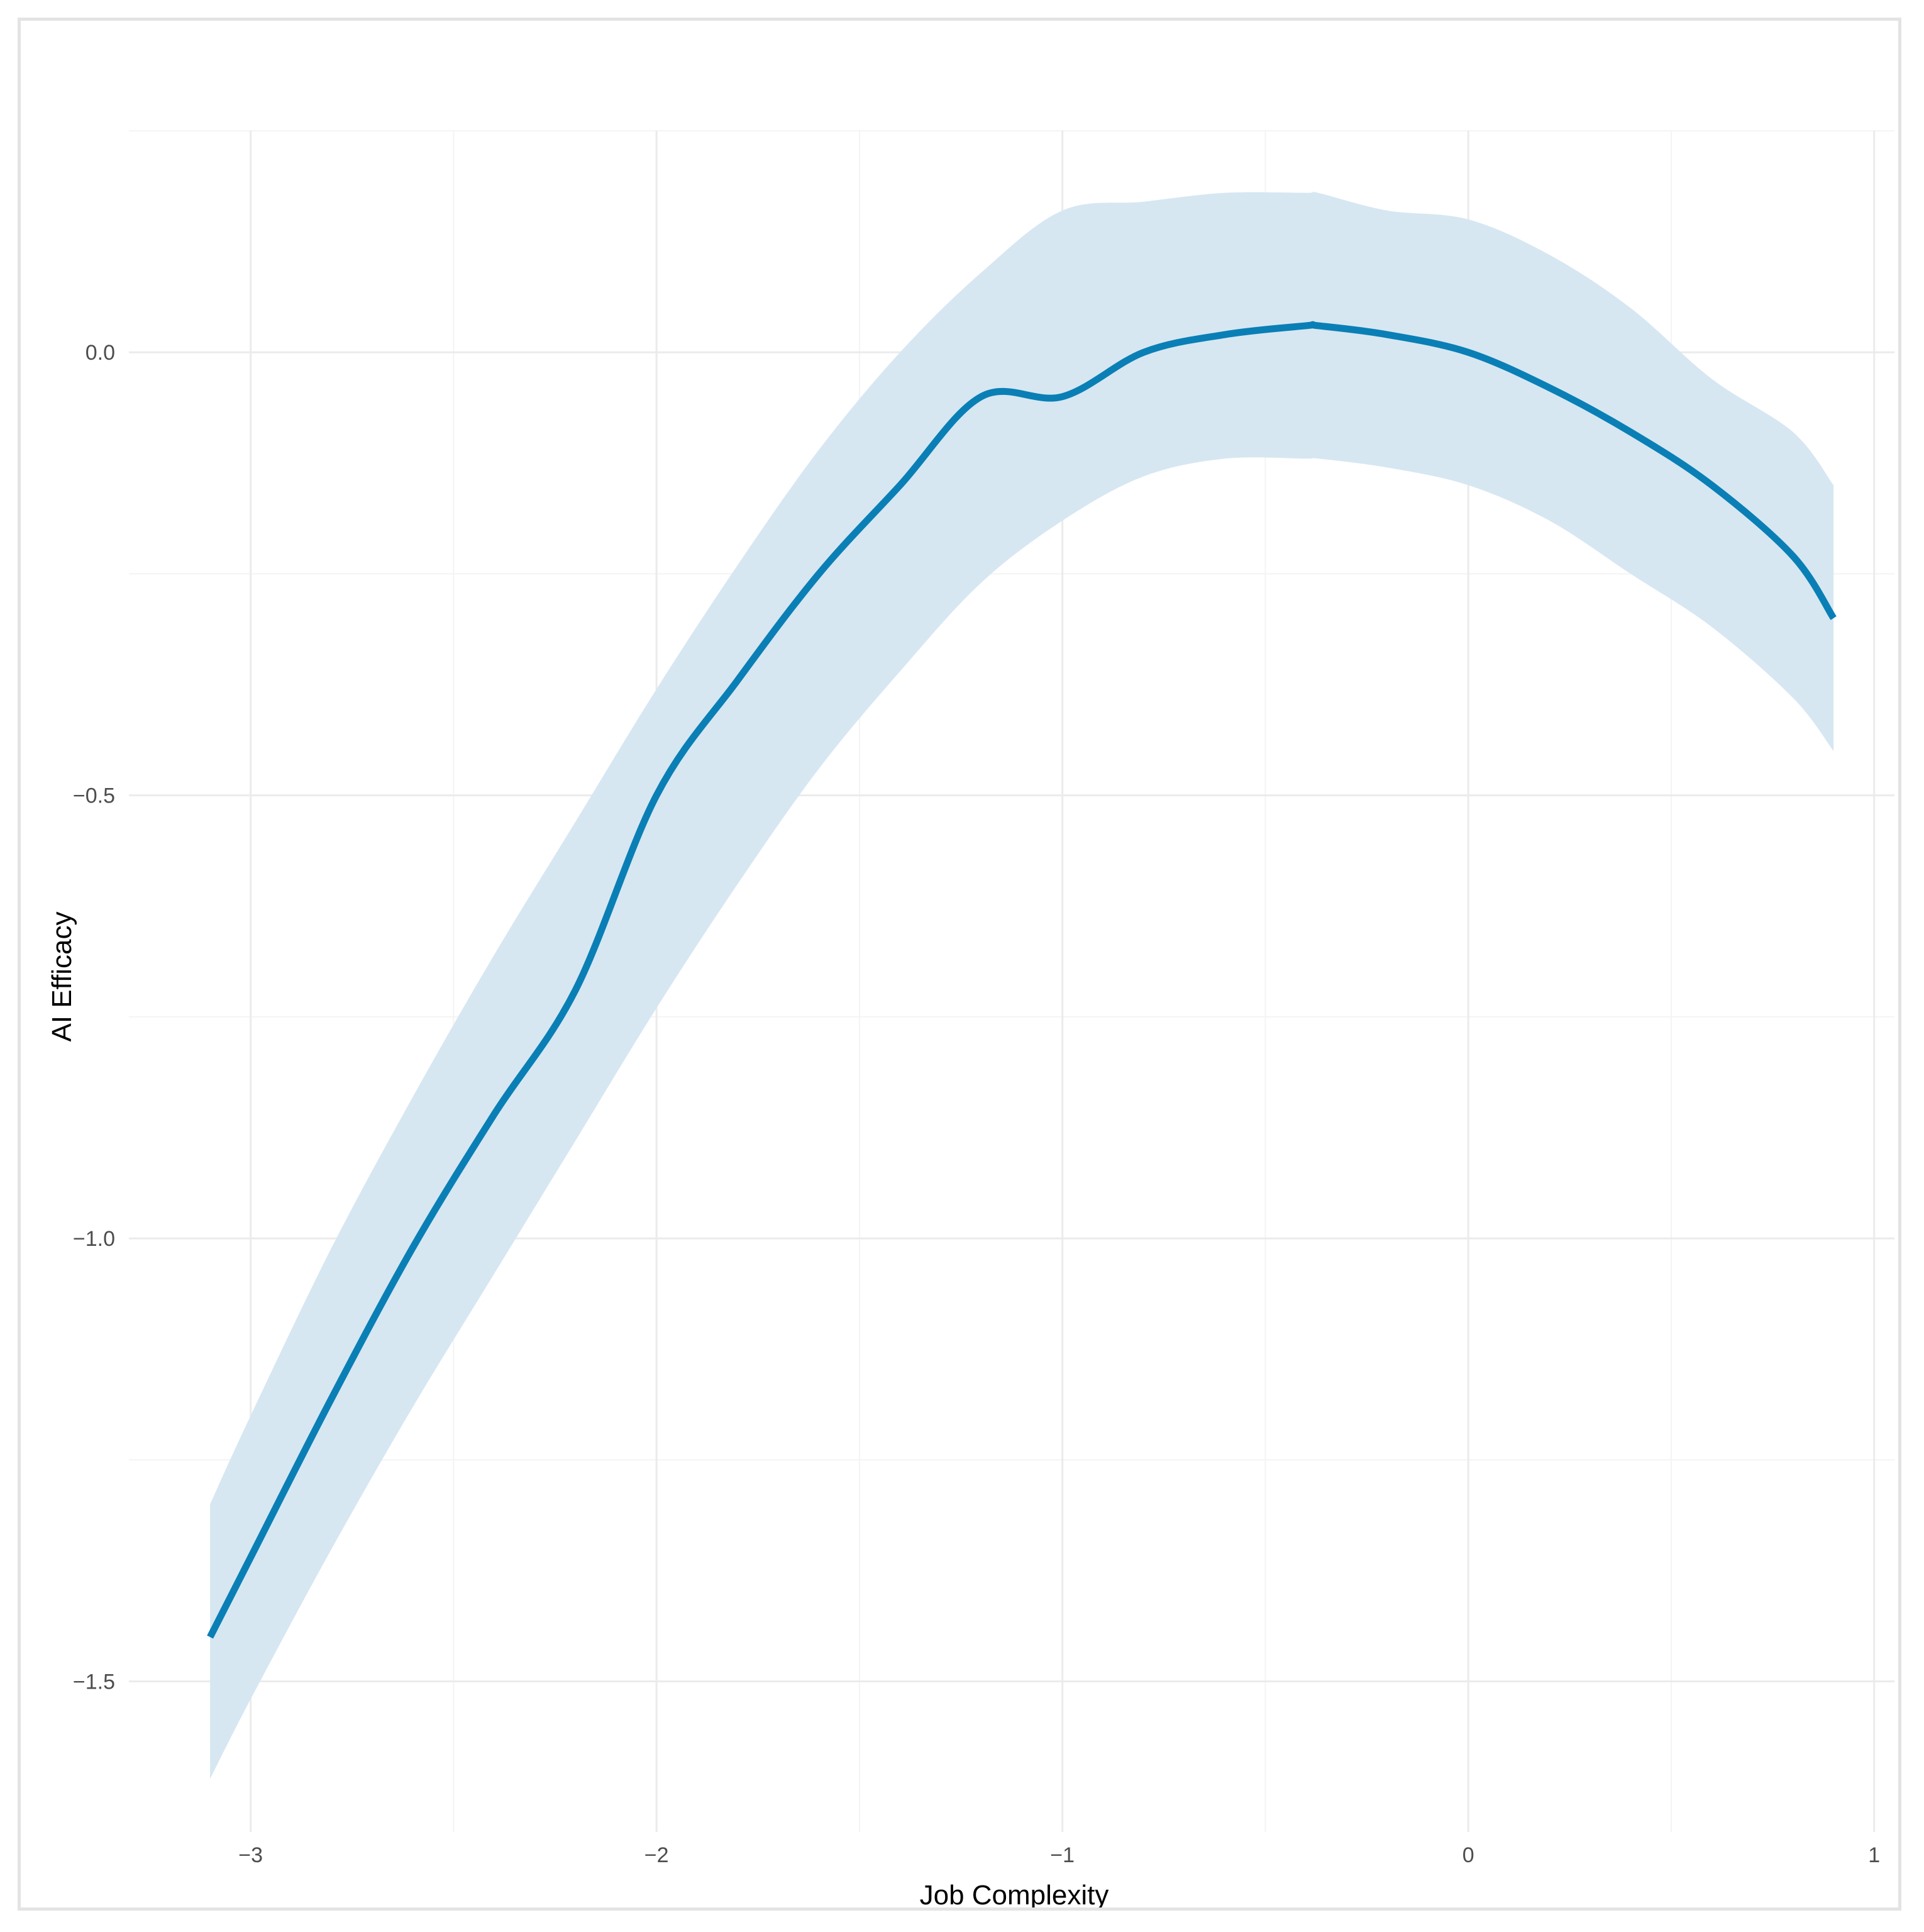 This screenshot has width=1924, height=1932. I want to click on y-tick-label: 0.0, so click(100, 353).